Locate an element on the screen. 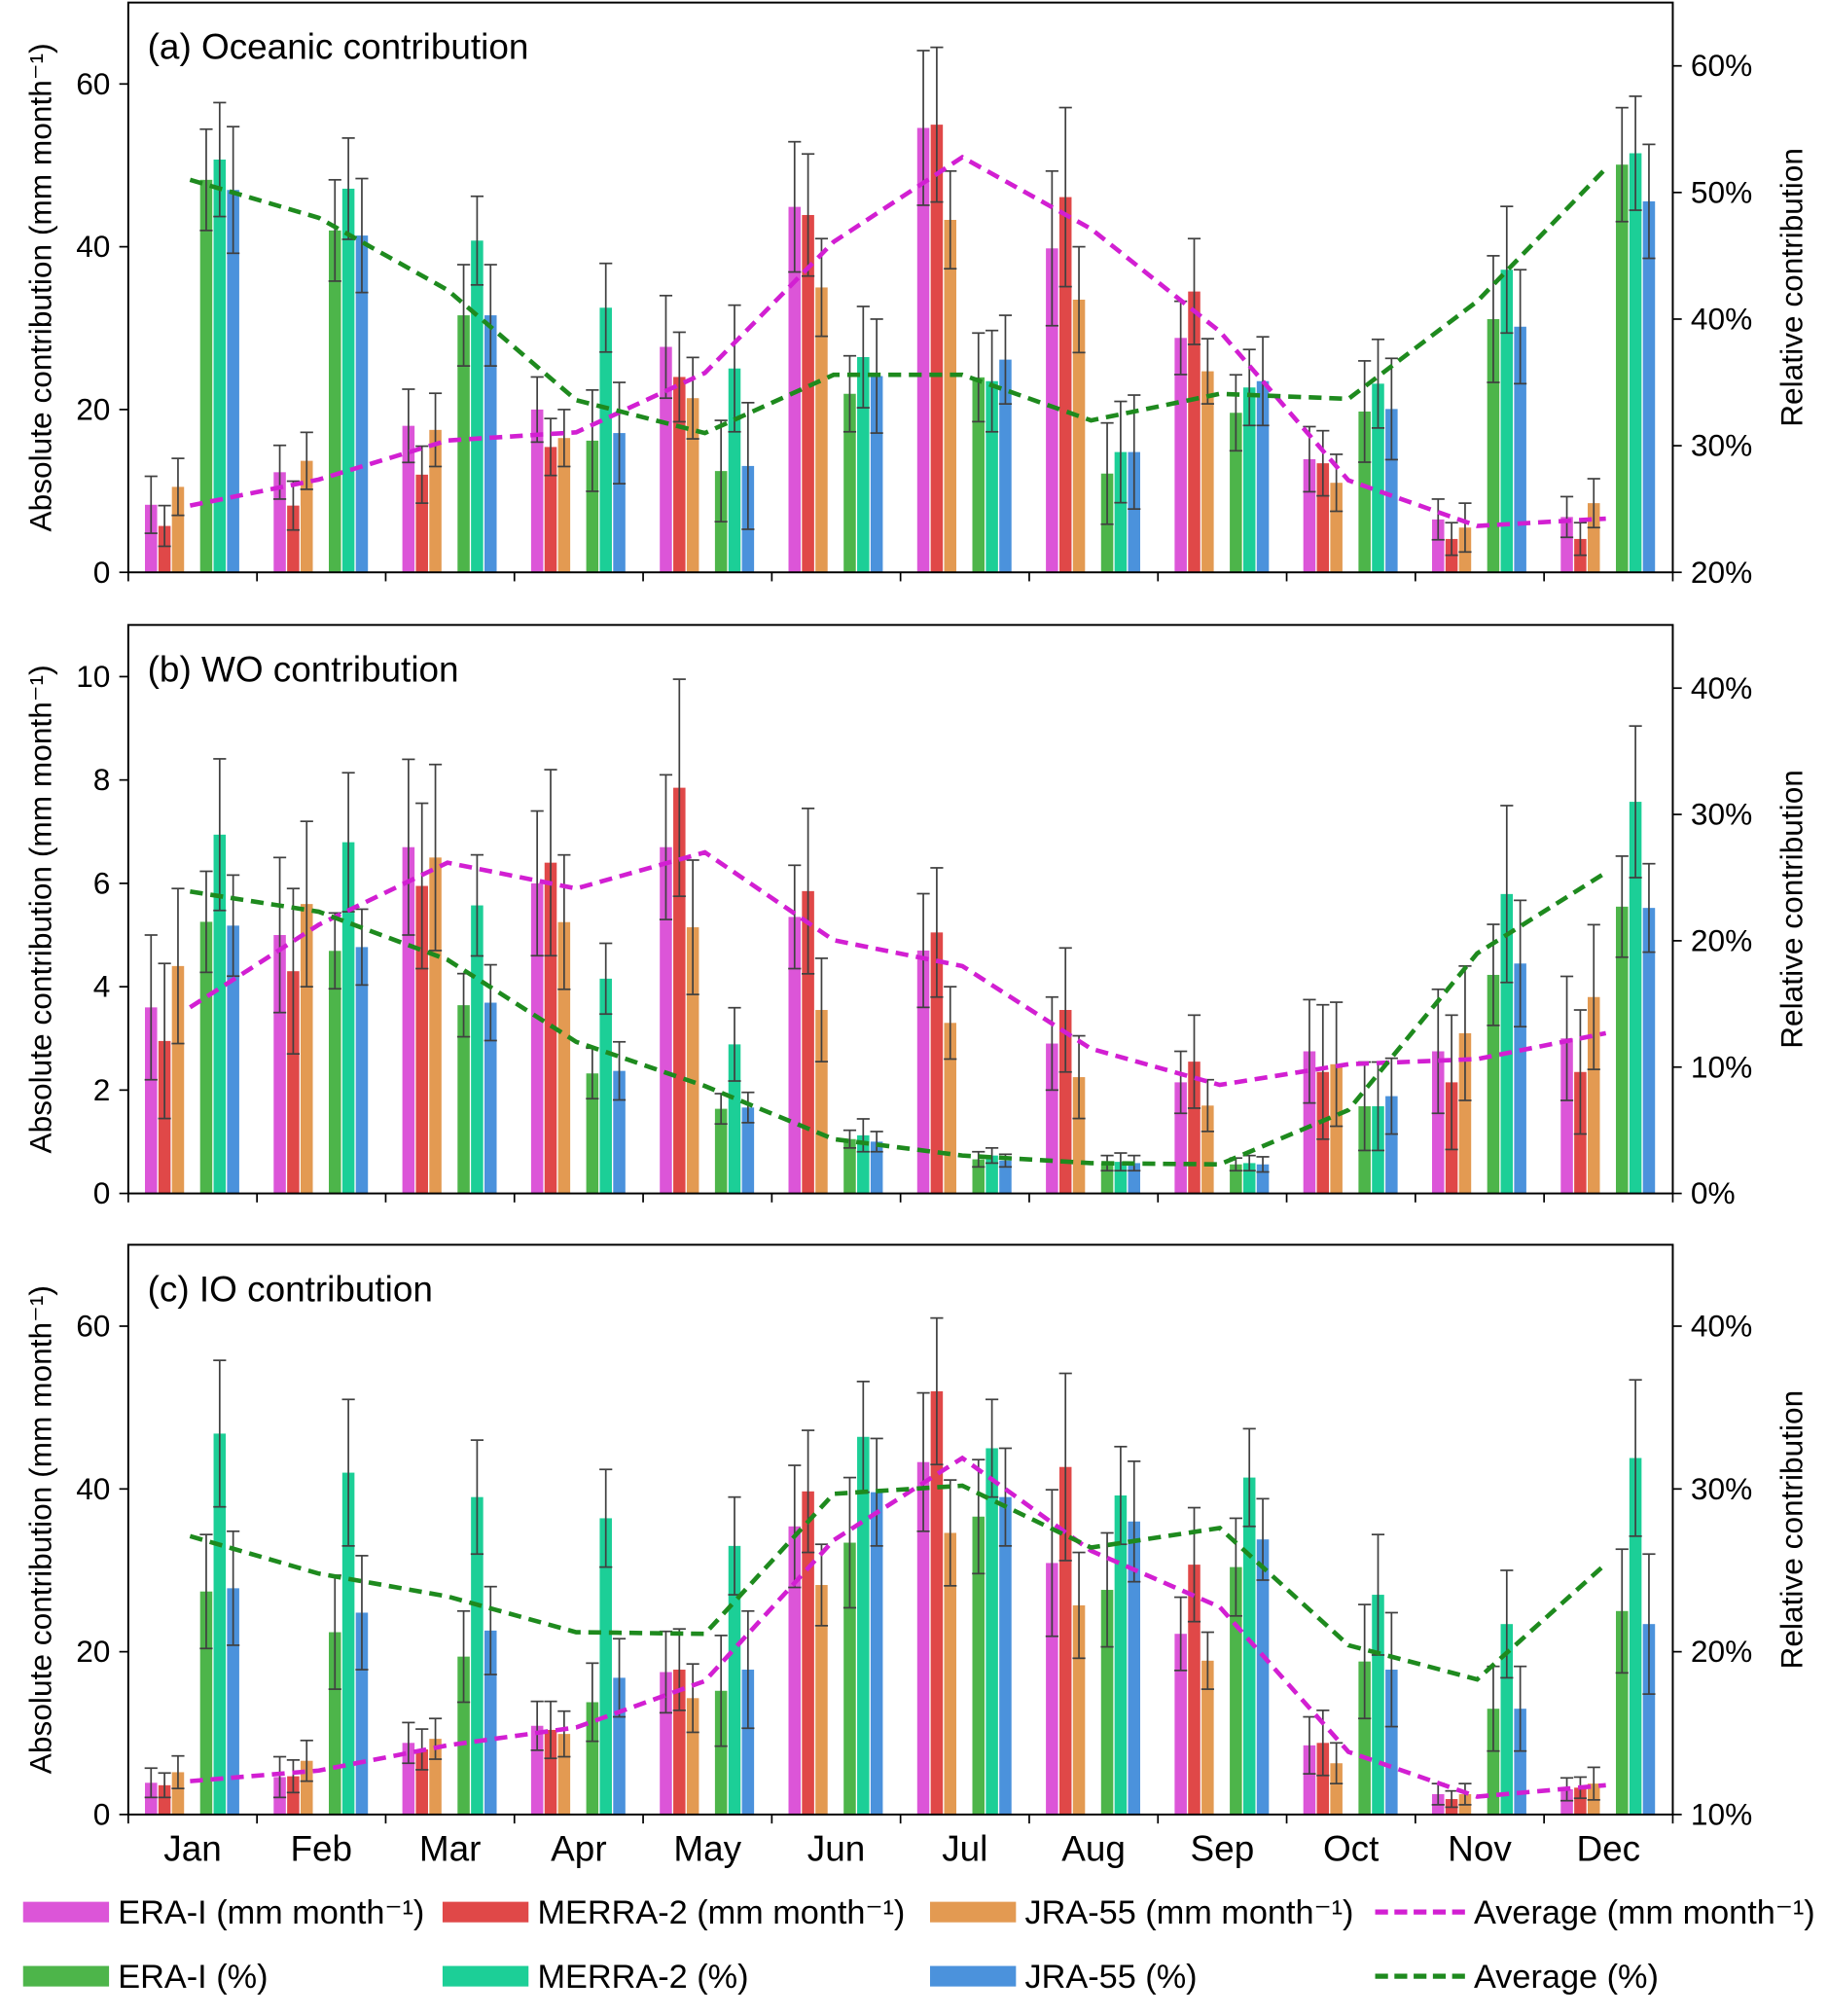 This screenshot has width=1828, height=2016. y-tick-label: 6 is located at coordinates (102, 882).